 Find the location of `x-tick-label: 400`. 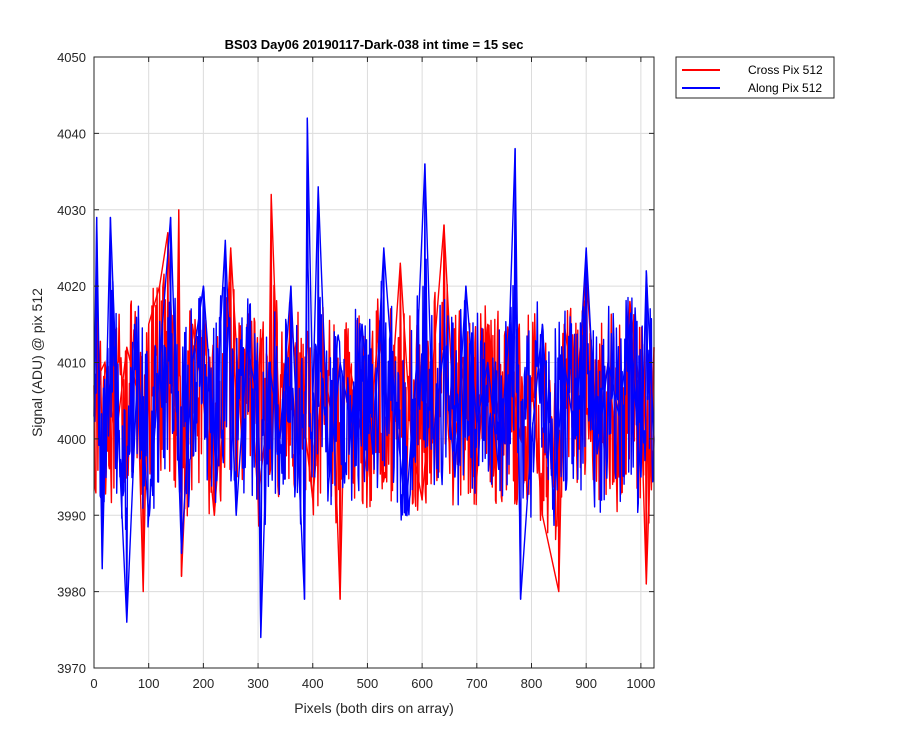

x-tick-label: 400 is located at coordinates (313, 683).